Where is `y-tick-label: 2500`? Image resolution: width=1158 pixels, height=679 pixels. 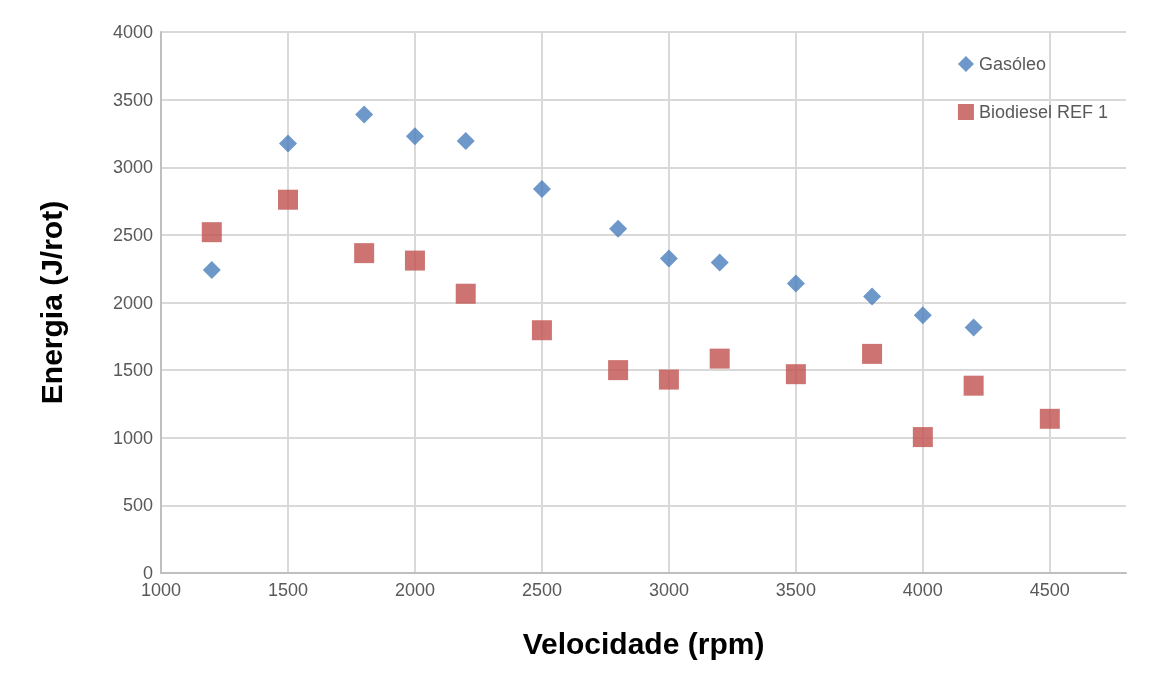 y-tick-label: 2500 is located at coordinates (132, 234).